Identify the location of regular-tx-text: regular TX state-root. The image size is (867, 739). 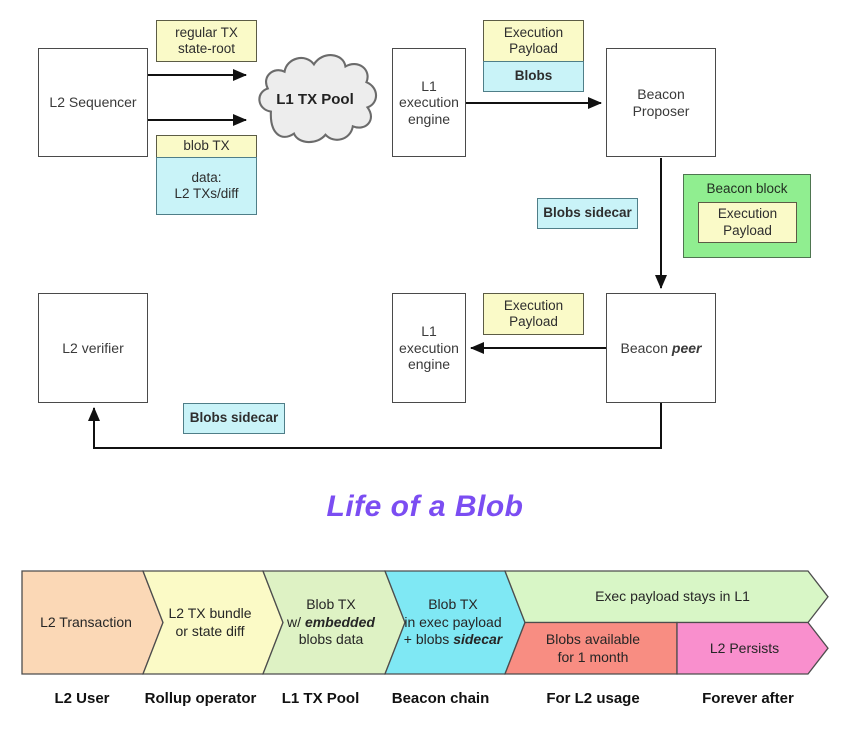
(206, 40).